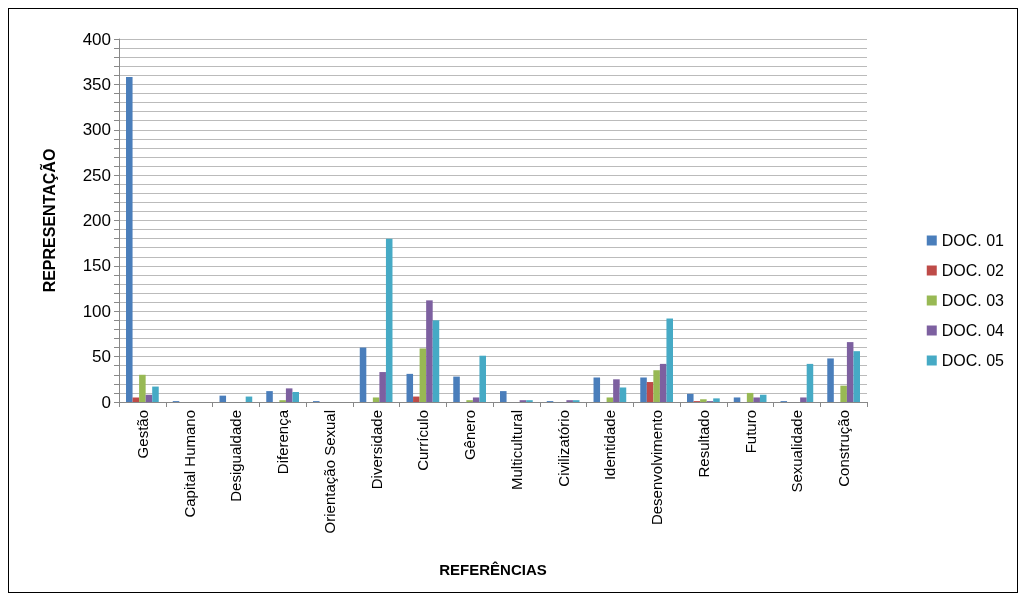  What do you see at coordinates (703, 444) in the screenshot?
I see `x-tick-label: Resultado` at bounding box center [703, 444].